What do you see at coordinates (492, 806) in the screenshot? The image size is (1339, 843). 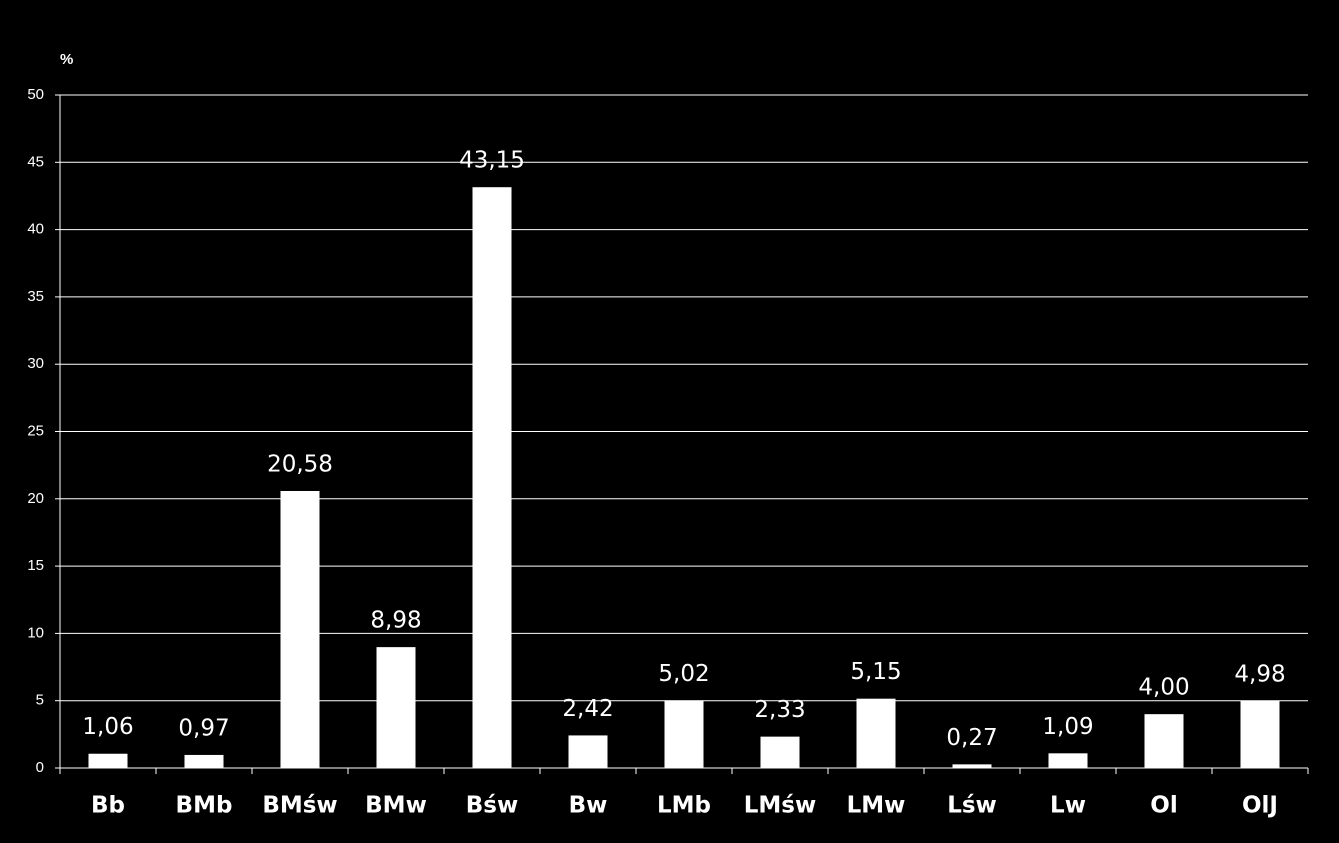 I see `x-tick-label: Bśw` at bounding box center [492, 806].